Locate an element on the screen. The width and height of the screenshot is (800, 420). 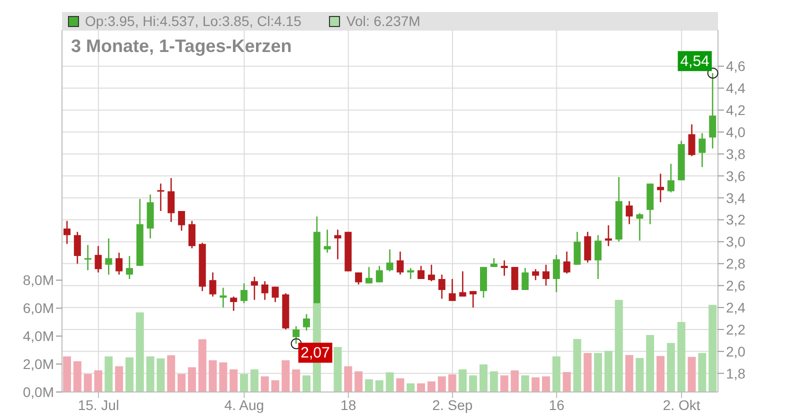
chart-title: 3 Monate, 1-Tages-Kerzen is located at coordinates (181, 46).